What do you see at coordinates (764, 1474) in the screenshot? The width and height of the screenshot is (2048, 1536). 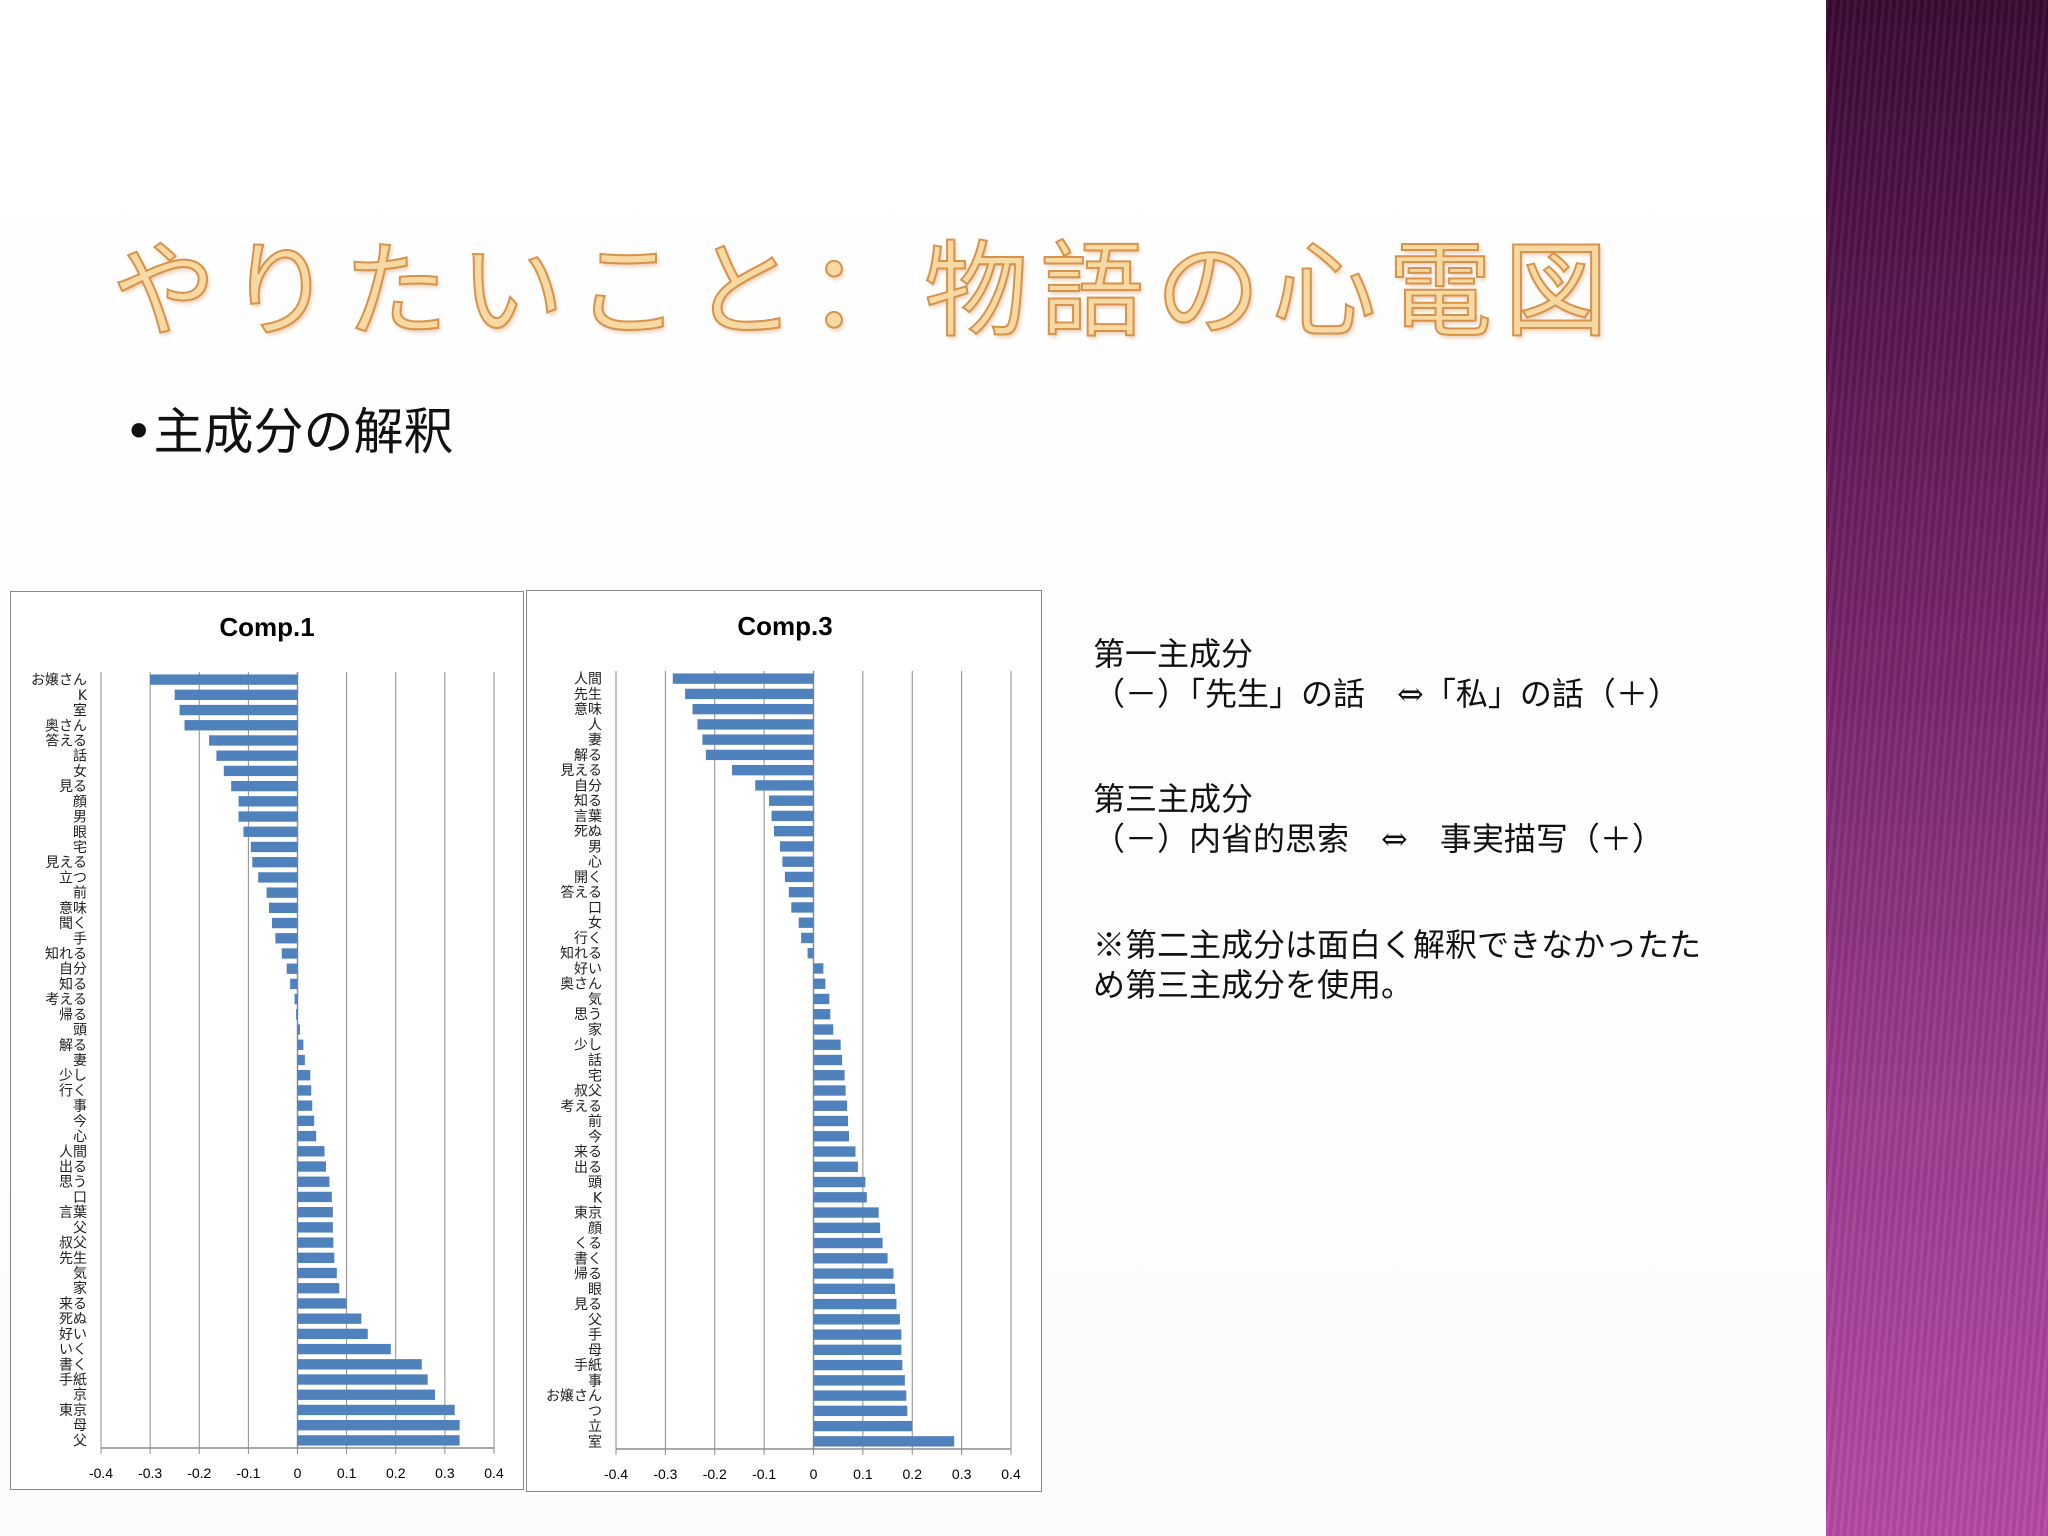 I see `chart-3-tick-label: -0.1` at bounding box center [764, 1474].